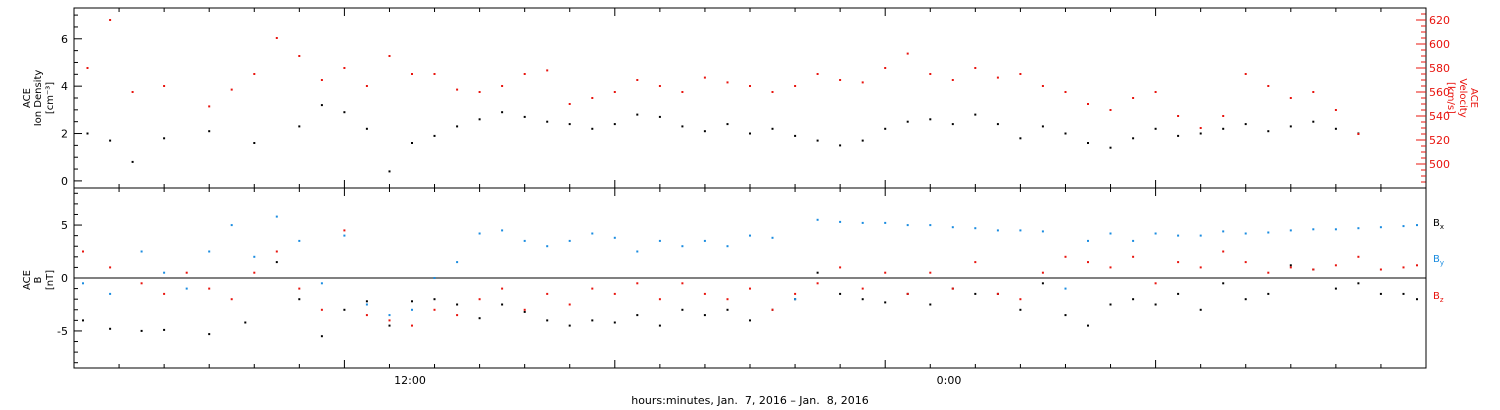  What do you see at coordinates (1473, 98) in the screenshot?
I see `velocity-axis-title-line-1: ACE` at bounding box center [1473, 98].